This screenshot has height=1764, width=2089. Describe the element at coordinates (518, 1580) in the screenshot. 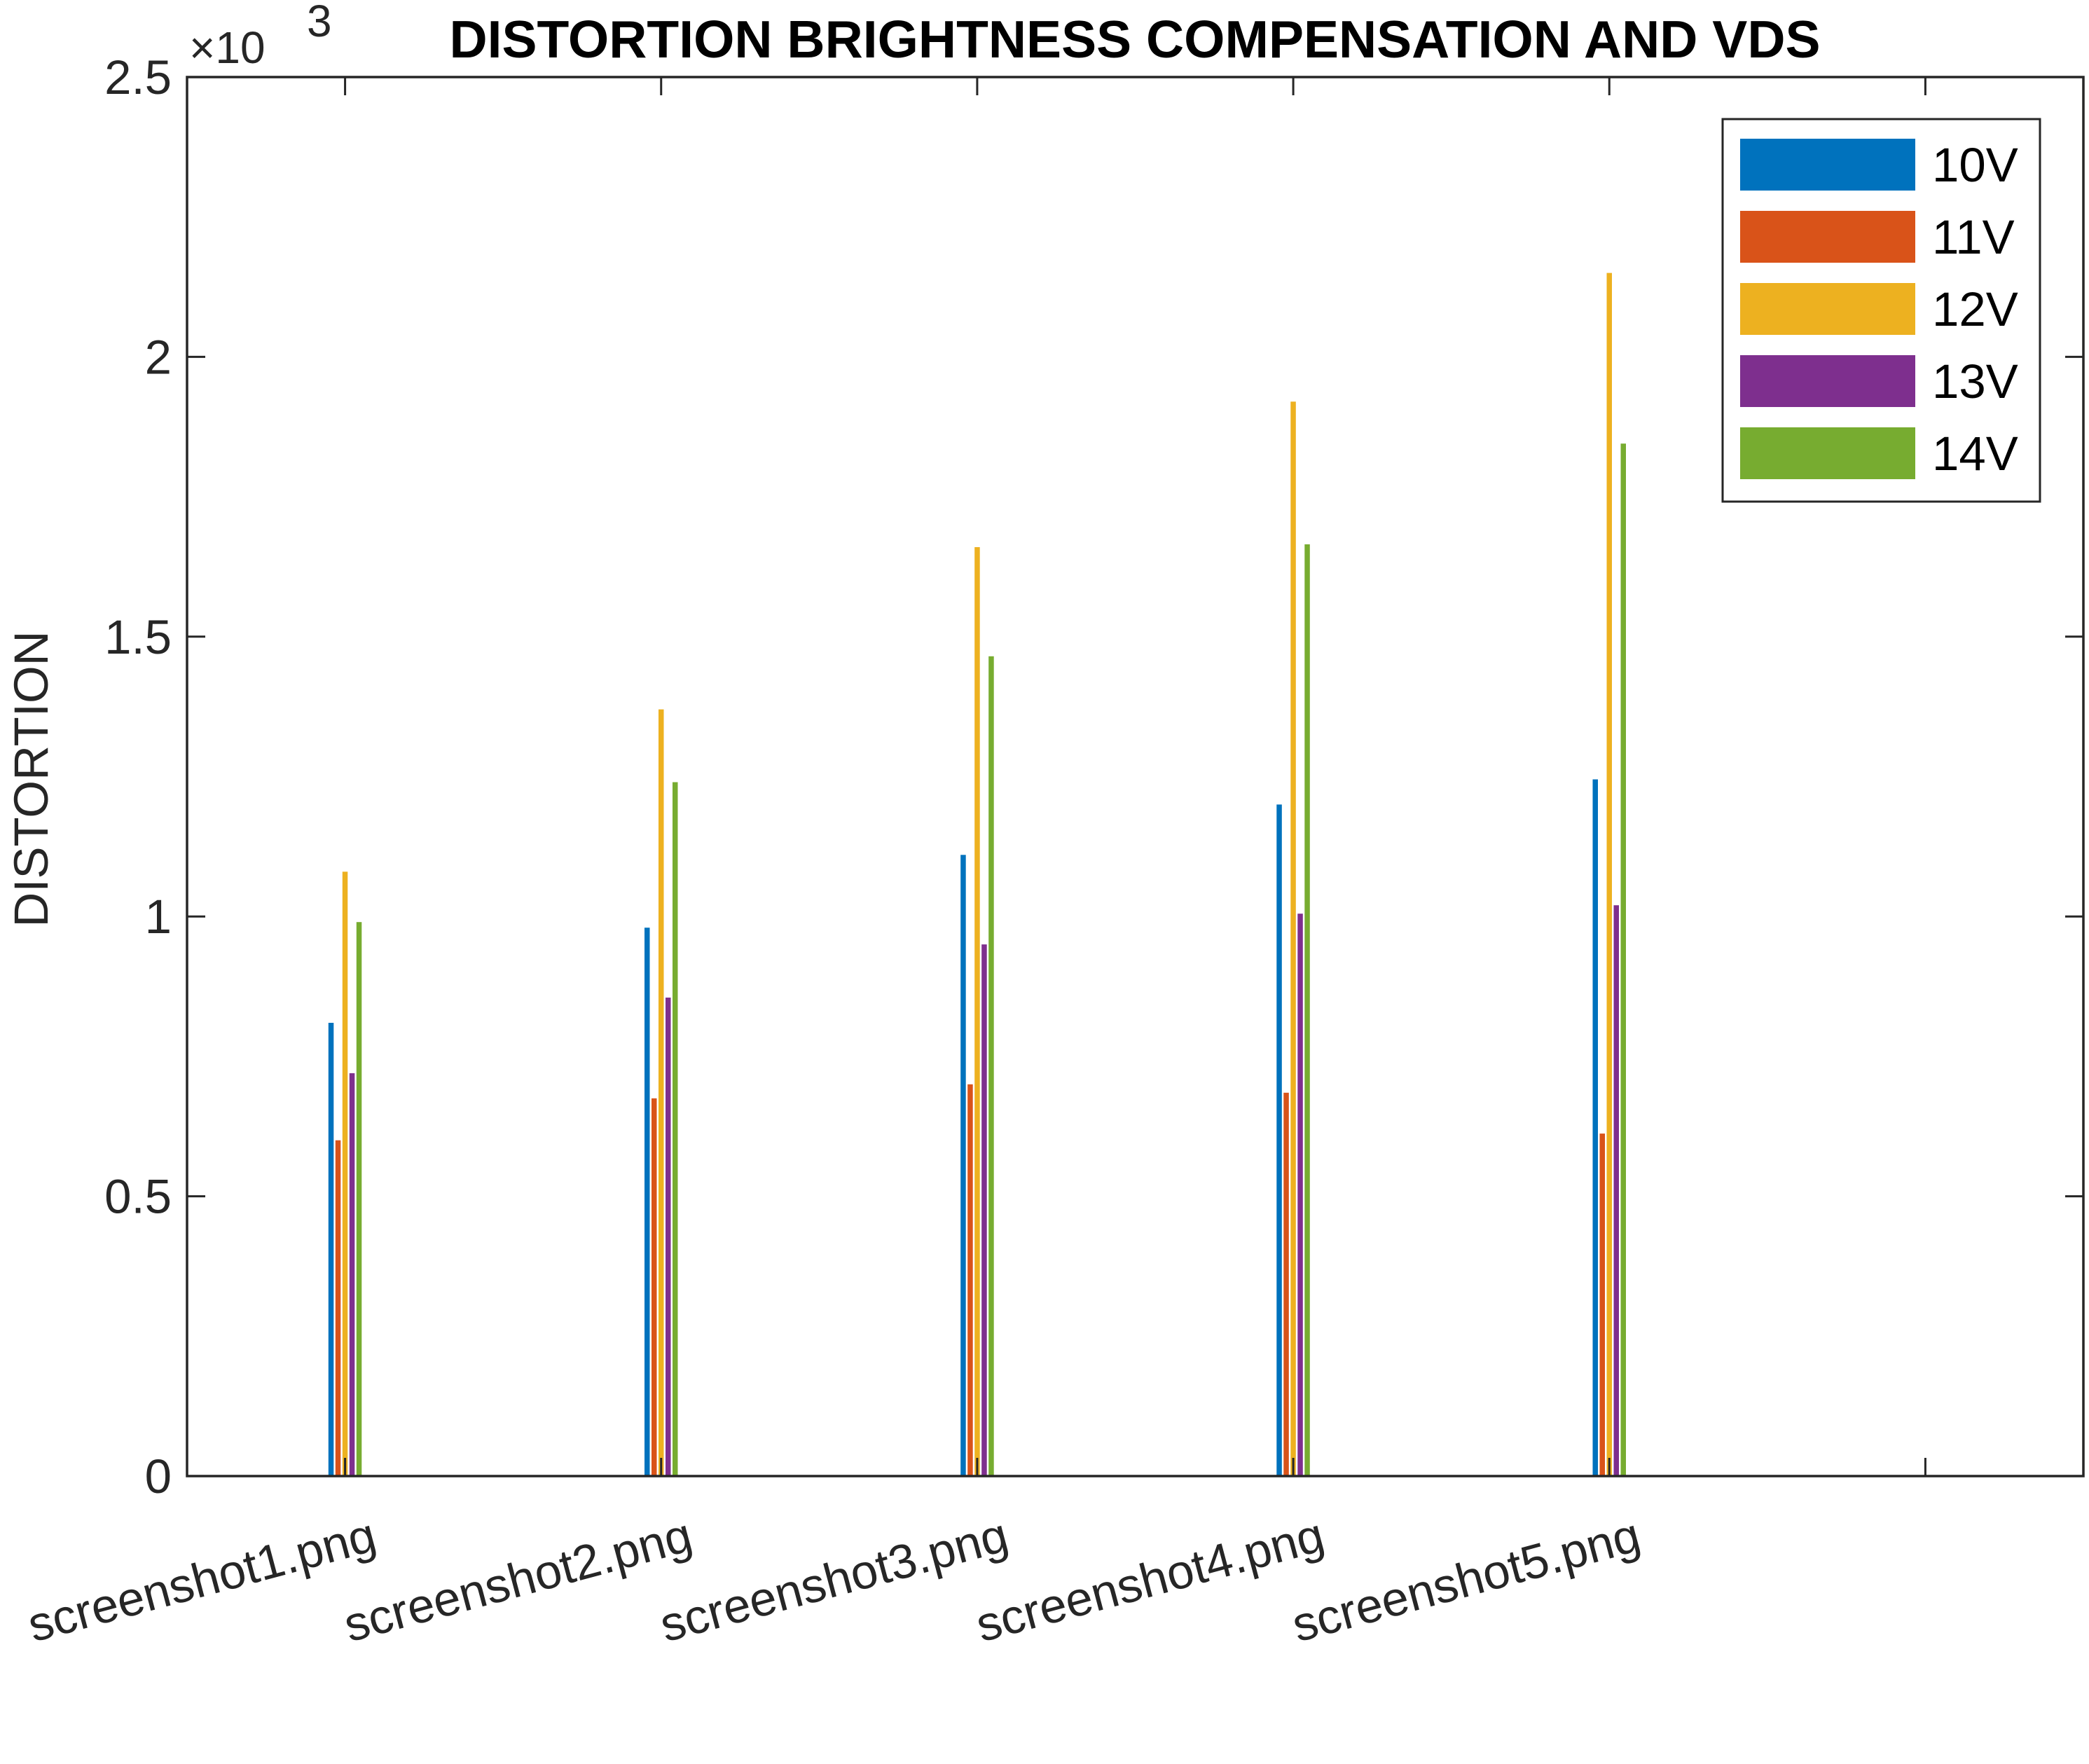

I see `x-tick-label: screenshot2.png` at that location.